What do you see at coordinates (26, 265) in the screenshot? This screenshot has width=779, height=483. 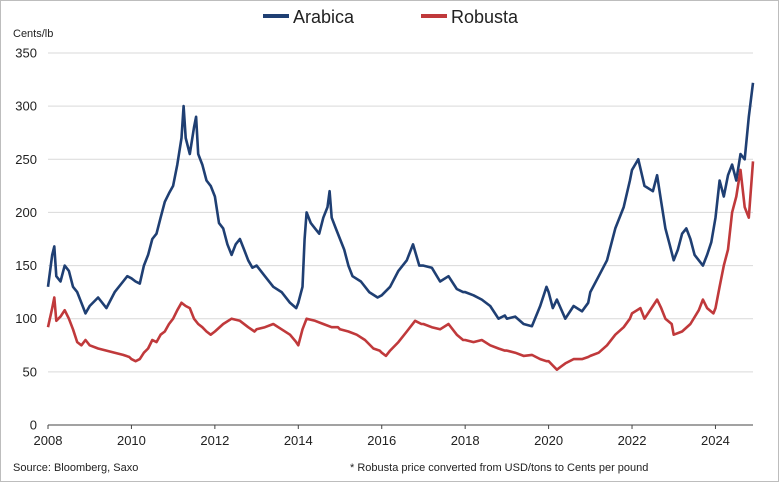 I see `y-tick-150: 150` at bounding box center [26, 265].